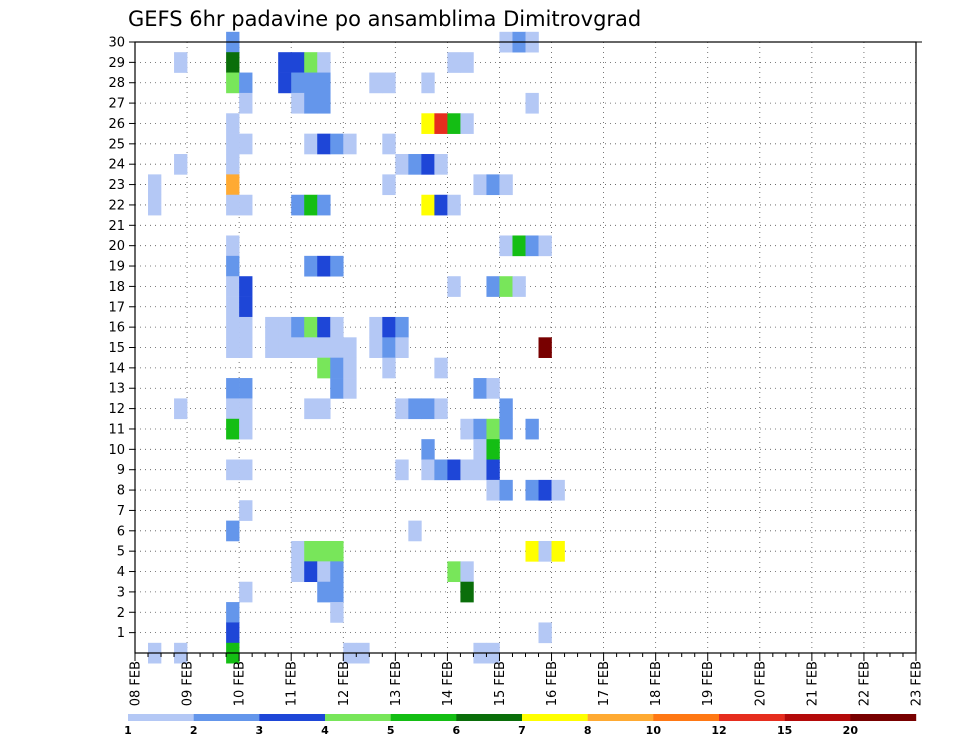 Image resolution: width=960 pixels, height=742 pixels. What do you see at coordinates (116, 246) in the screenshot?
I see `y-tick-label: 20` at bounding box center [116, 246].